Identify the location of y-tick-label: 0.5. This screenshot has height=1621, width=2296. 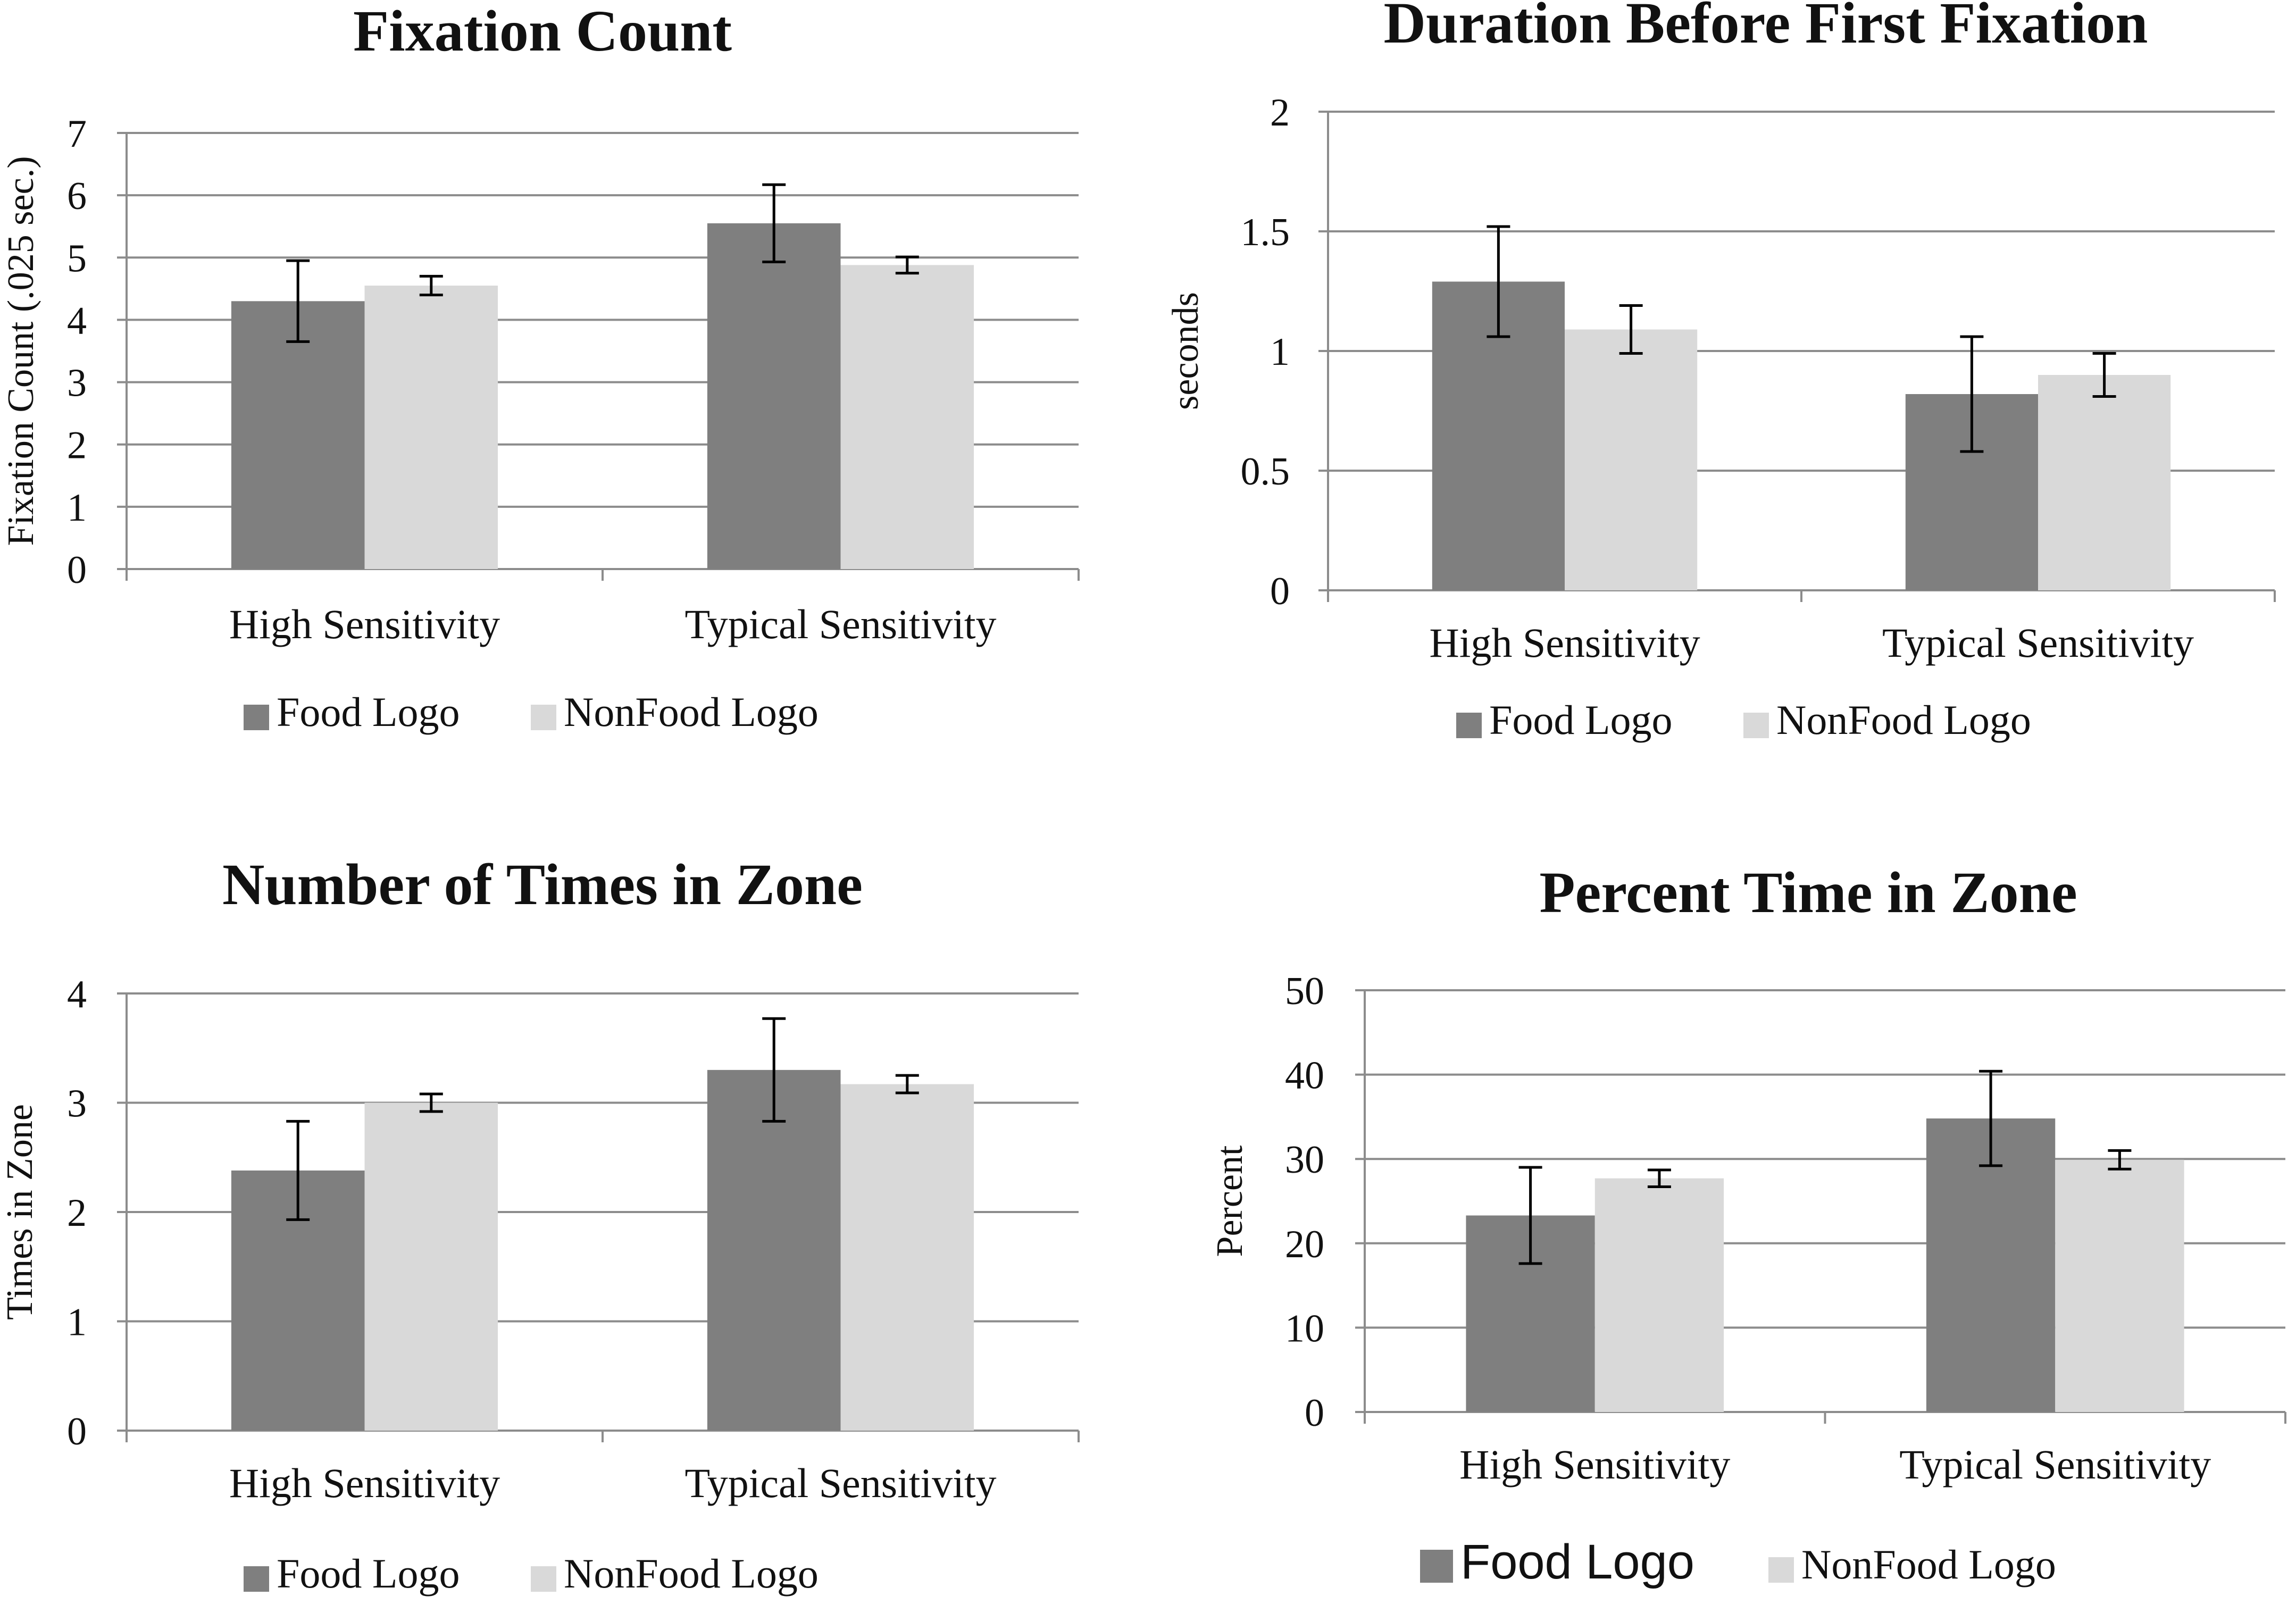
(1265, 472).